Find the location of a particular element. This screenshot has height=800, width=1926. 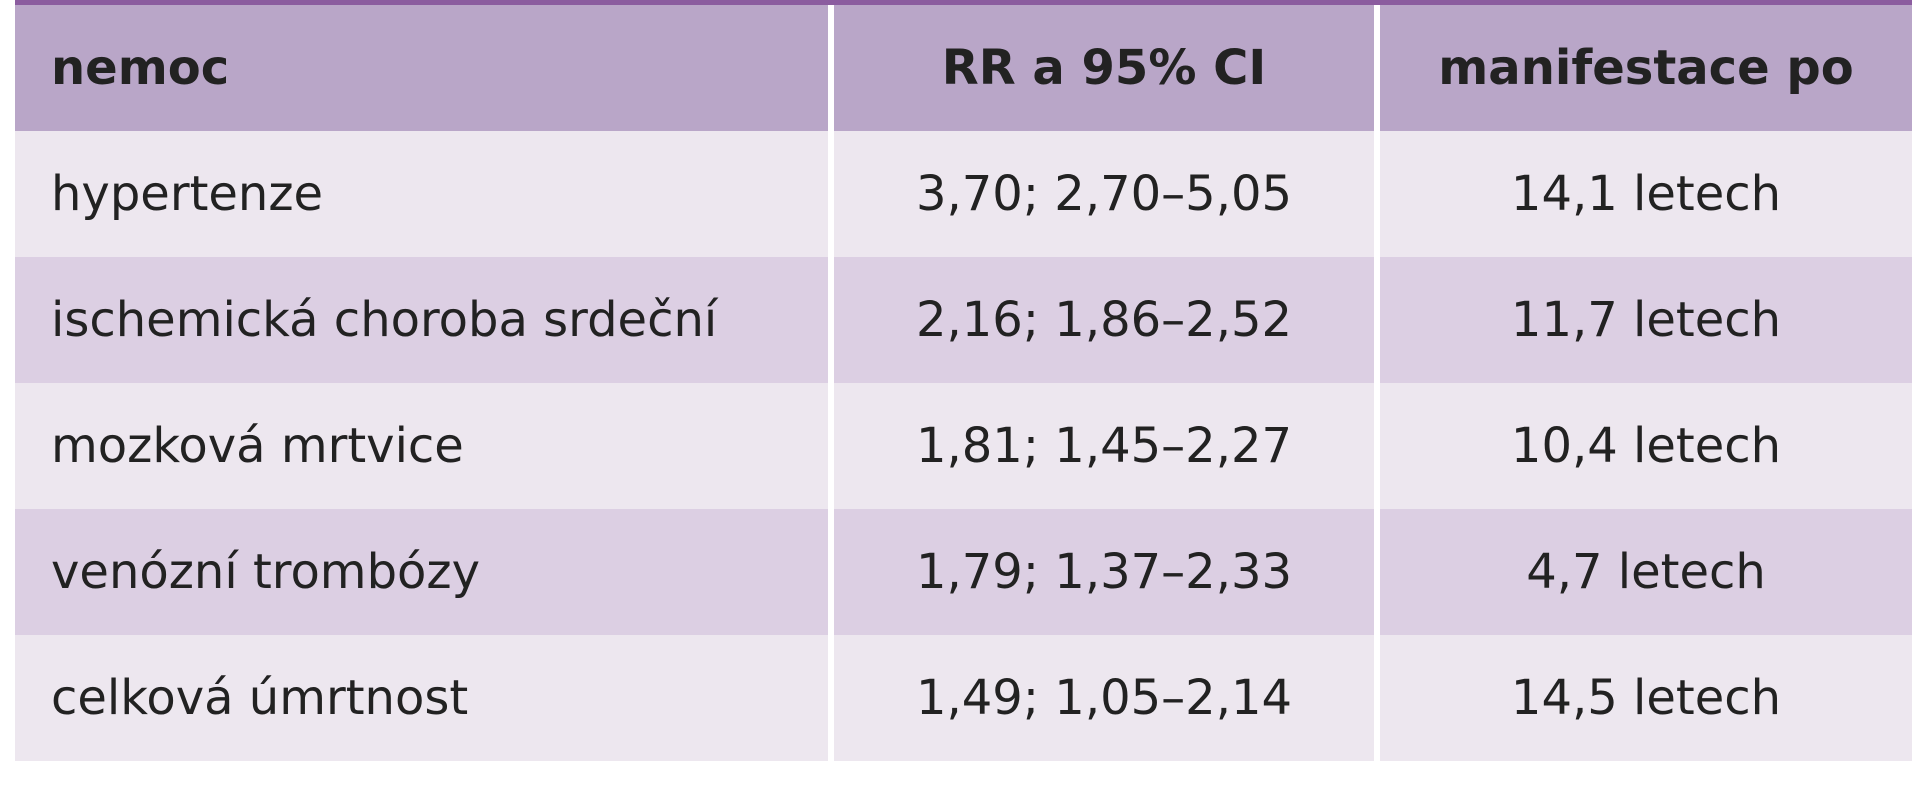

table-cell: hypertenze is located at coordinates (424, 194).